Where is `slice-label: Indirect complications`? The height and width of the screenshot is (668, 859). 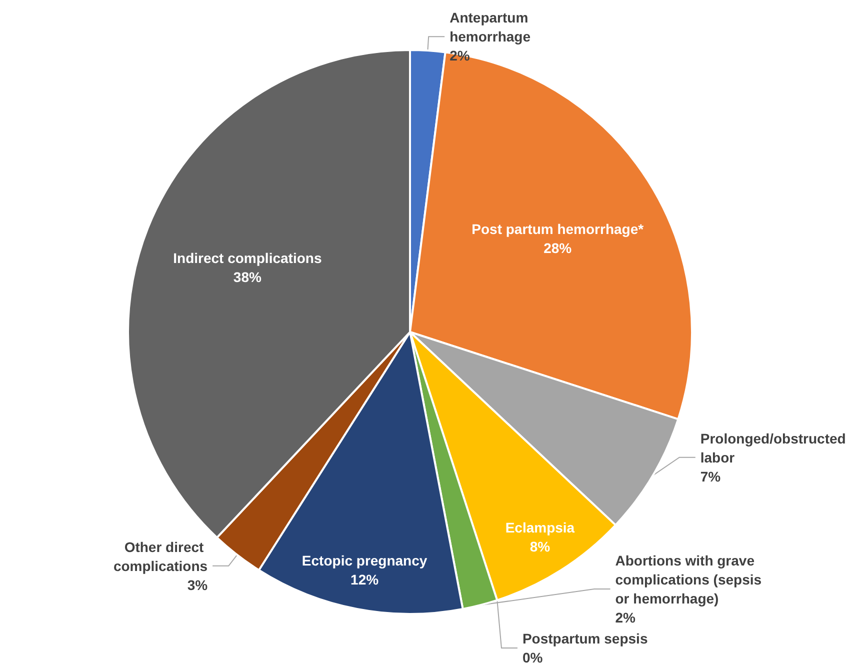
slice-label: Indirect complications is located at coordinates (247, 258).